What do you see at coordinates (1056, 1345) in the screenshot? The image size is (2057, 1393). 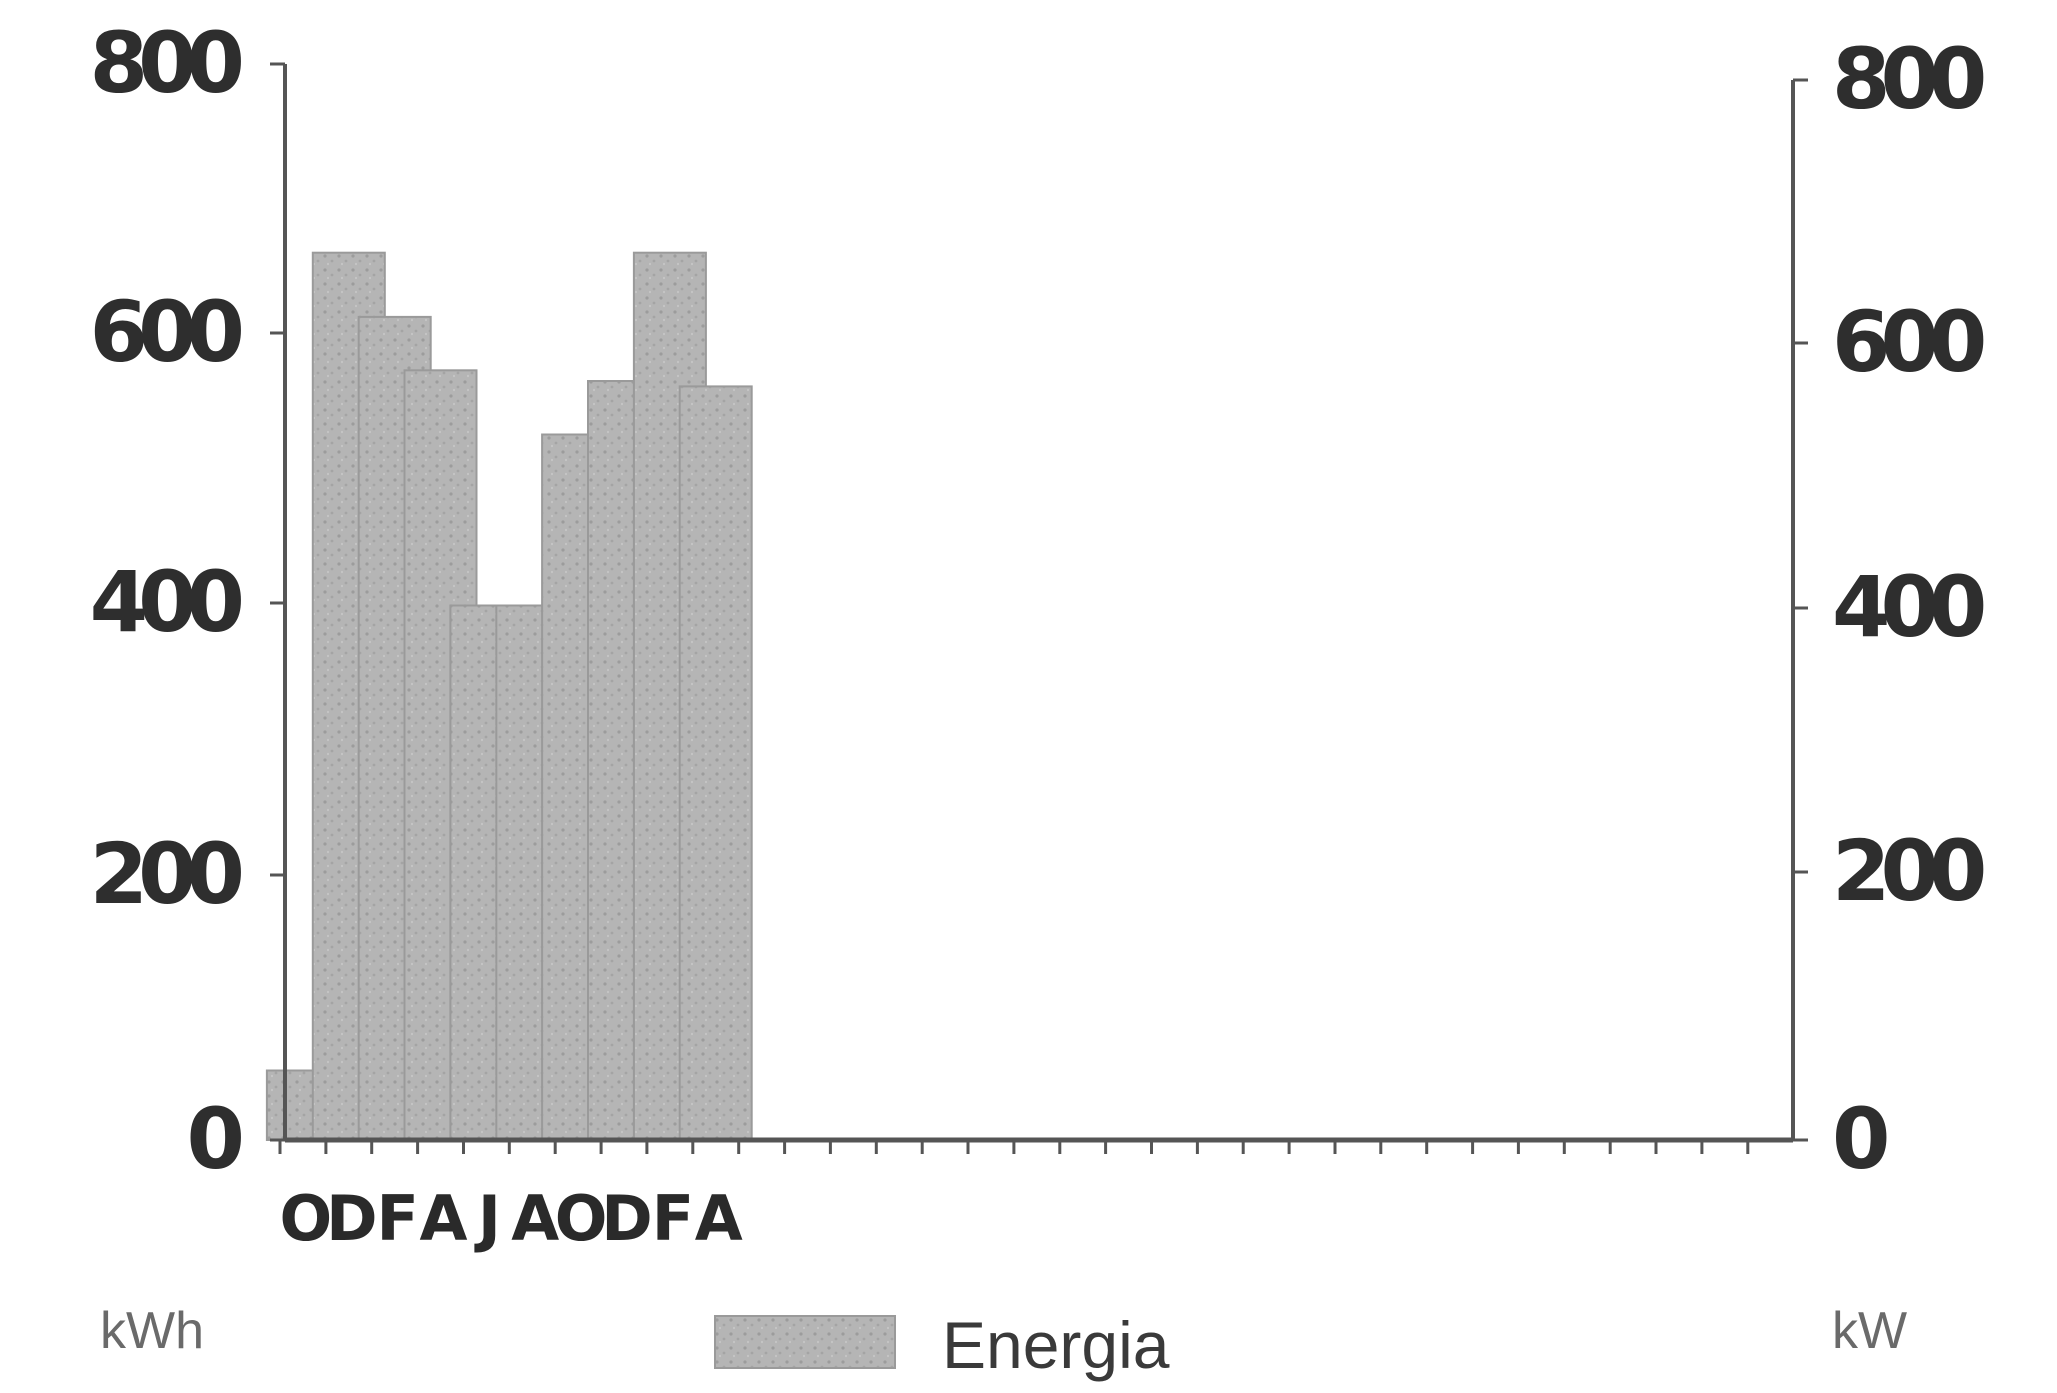 I see `legend-series-label: Energia` at bounding box center [1056, 1345].